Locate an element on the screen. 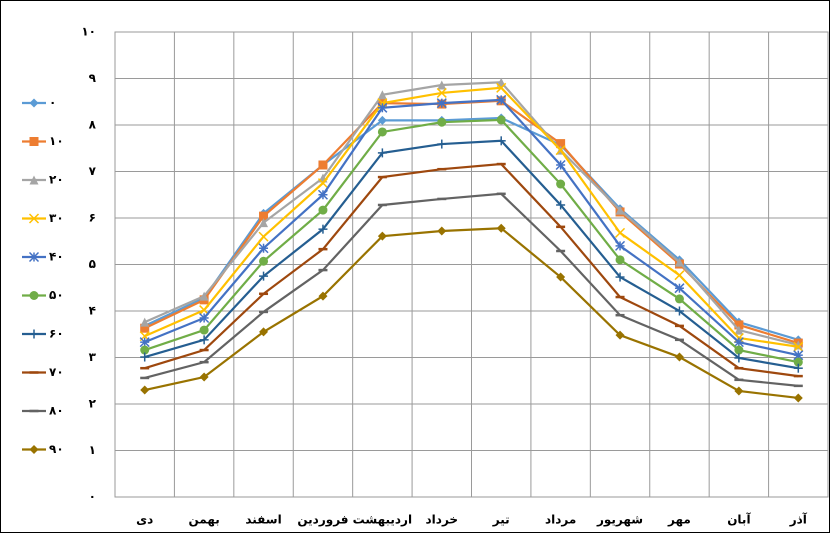 This screenshot has height=533, width=830. y-tick-label: ۴ is located at coordinates (92, 311).